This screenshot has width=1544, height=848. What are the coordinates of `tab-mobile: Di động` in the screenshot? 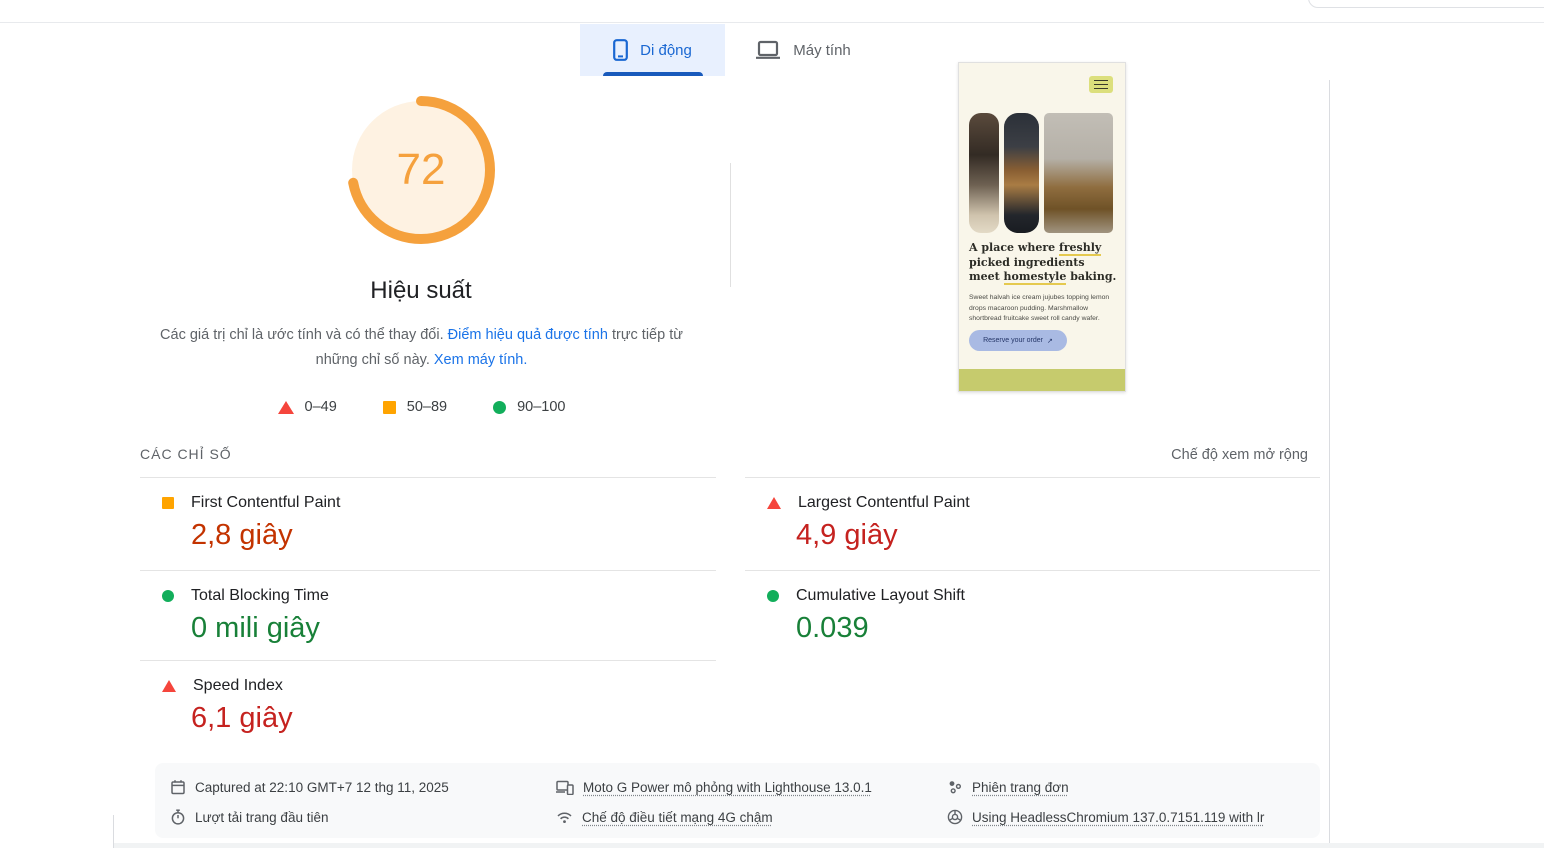 It's located at (652, 50).